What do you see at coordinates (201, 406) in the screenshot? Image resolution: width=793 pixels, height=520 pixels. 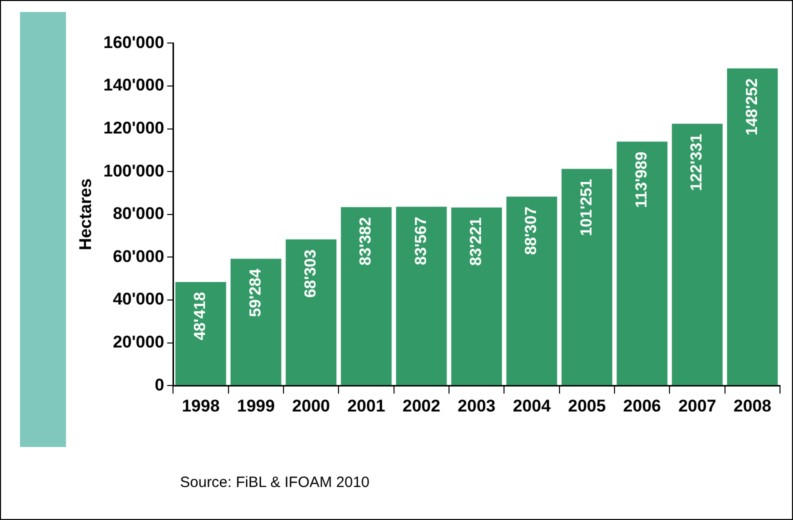 I see `x-tick-label: 1998` at bounding box center [201, 406].